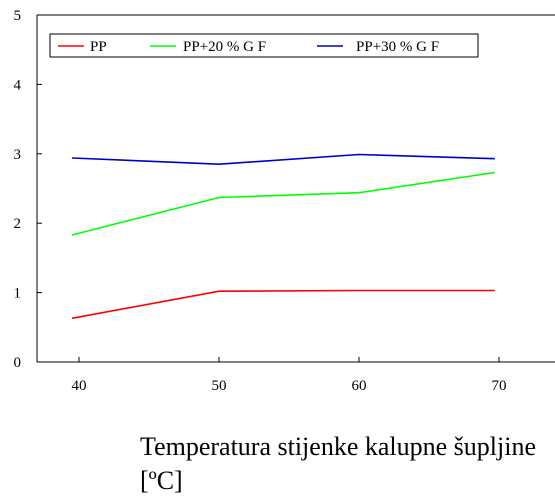  What do you see at coordinates (499, 386) in the screenshot?
I see `x-tick-label: 70` at bounding box center [499, 386].